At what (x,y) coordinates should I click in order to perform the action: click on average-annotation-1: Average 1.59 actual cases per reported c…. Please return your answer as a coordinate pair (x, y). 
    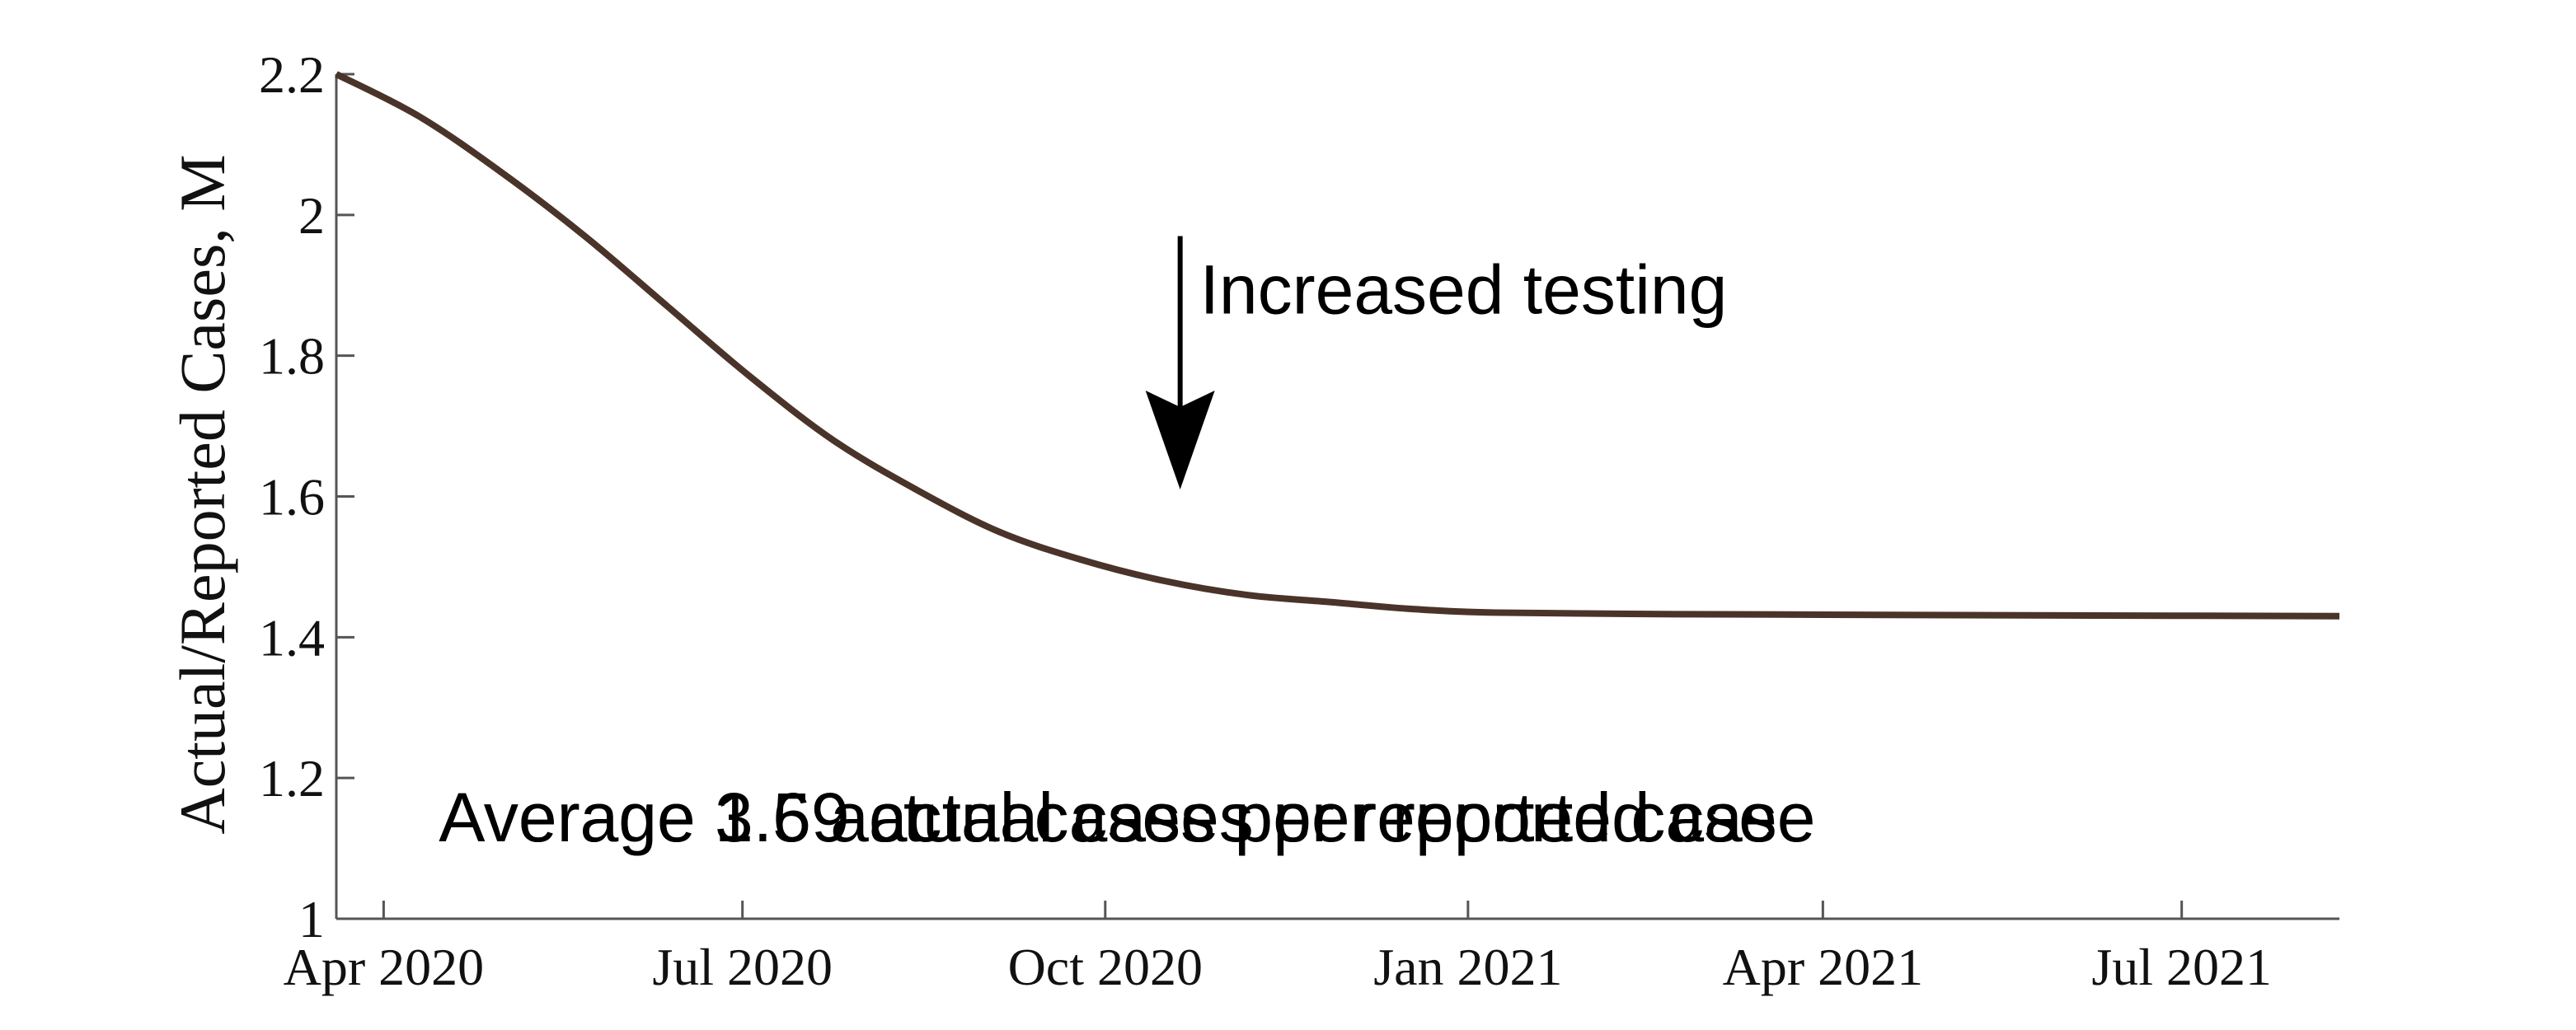
    Looking at the image, I should click on (1127, 817).